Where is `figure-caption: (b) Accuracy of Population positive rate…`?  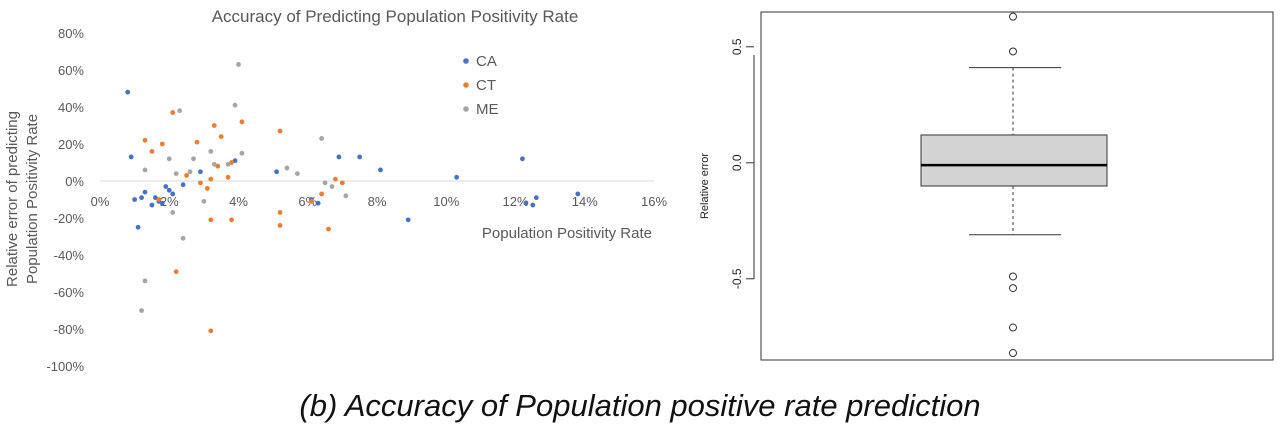
figure-caption: (b) Accuracy of Population positive rate… is located at coordinates (640, 405).